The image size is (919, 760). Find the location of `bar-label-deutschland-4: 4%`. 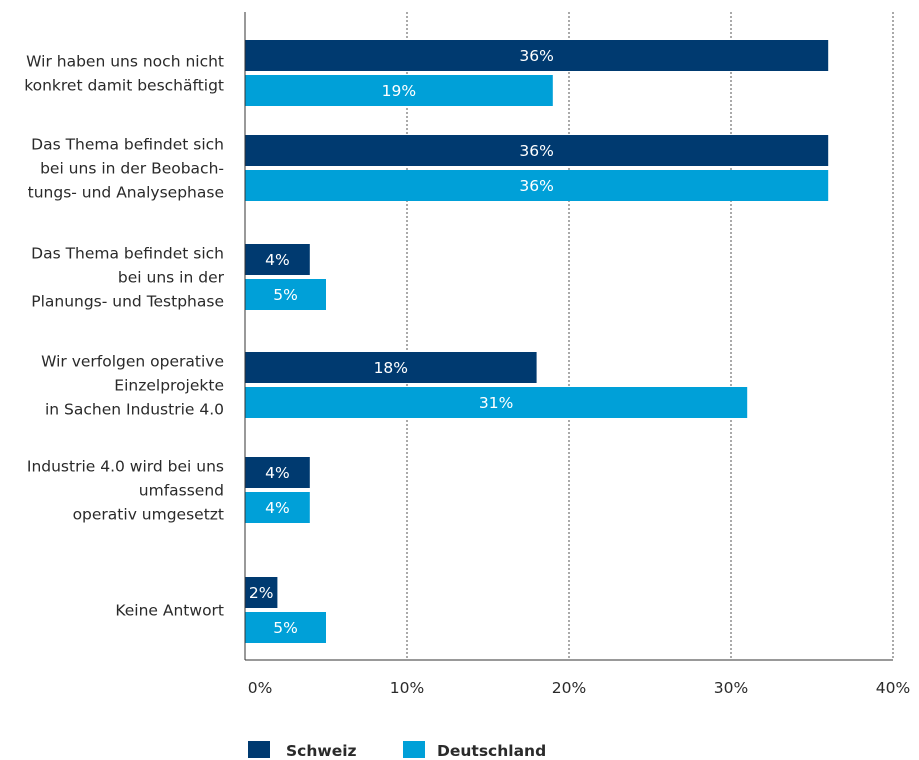

bar-label-deutschland-4: 4% is located at coordinates (277, 508).